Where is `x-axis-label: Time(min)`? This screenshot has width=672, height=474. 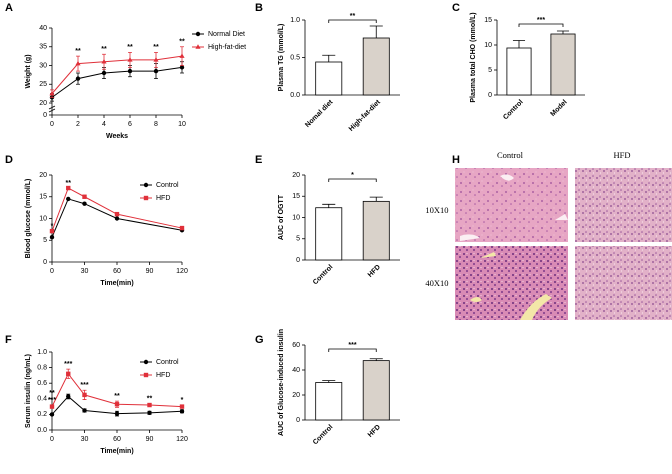
x-axis-label: Time(min) is located at coordinates (116, 451).